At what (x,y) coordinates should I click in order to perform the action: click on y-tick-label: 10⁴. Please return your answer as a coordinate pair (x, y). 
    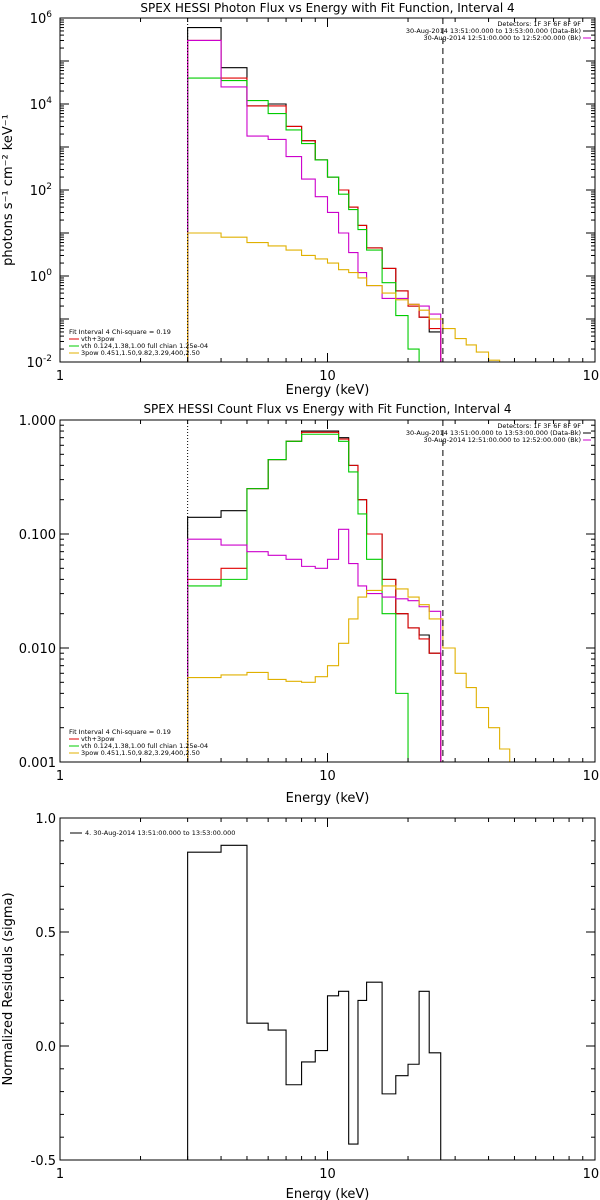
    Looking at the image, I should click on (41, 104).